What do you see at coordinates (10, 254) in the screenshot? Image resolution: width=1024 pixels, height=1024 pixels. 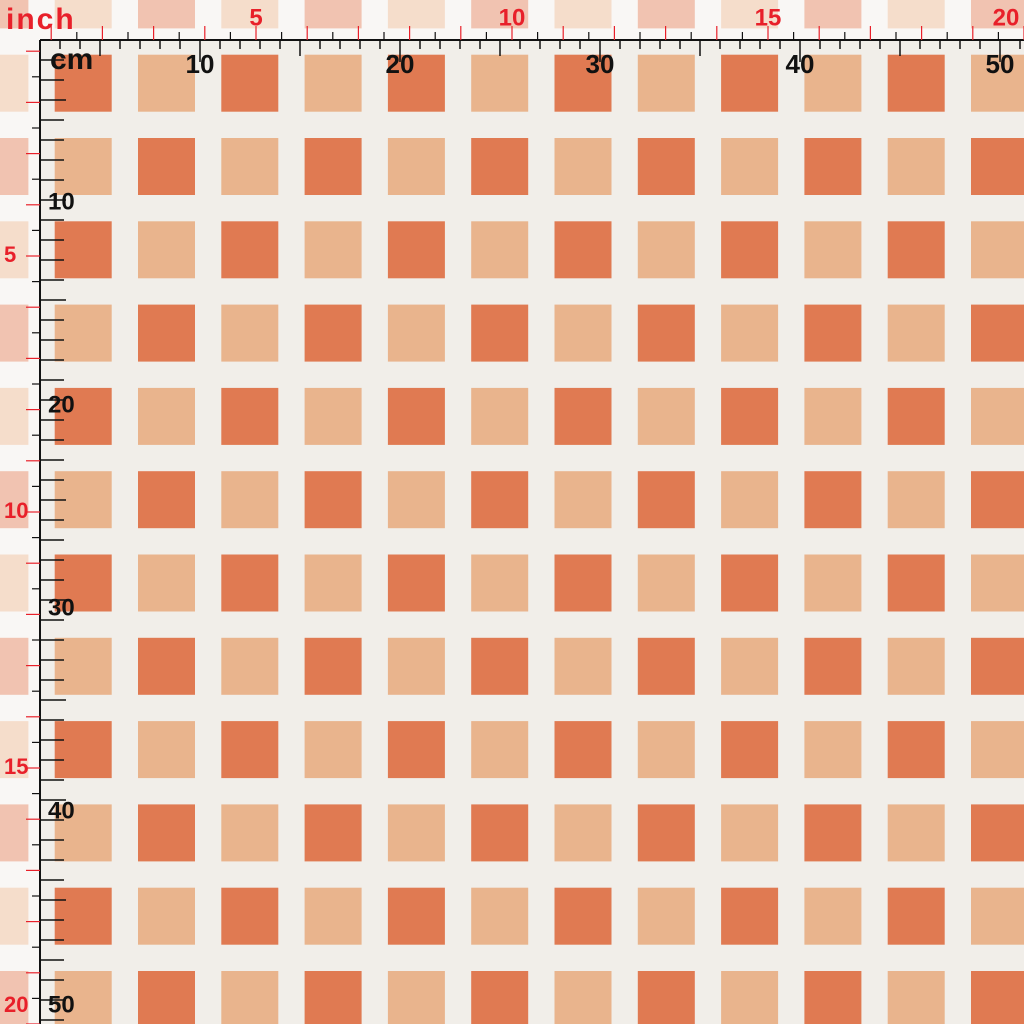 I see `left-inch-label: 5` at bounding box center [10, 254].